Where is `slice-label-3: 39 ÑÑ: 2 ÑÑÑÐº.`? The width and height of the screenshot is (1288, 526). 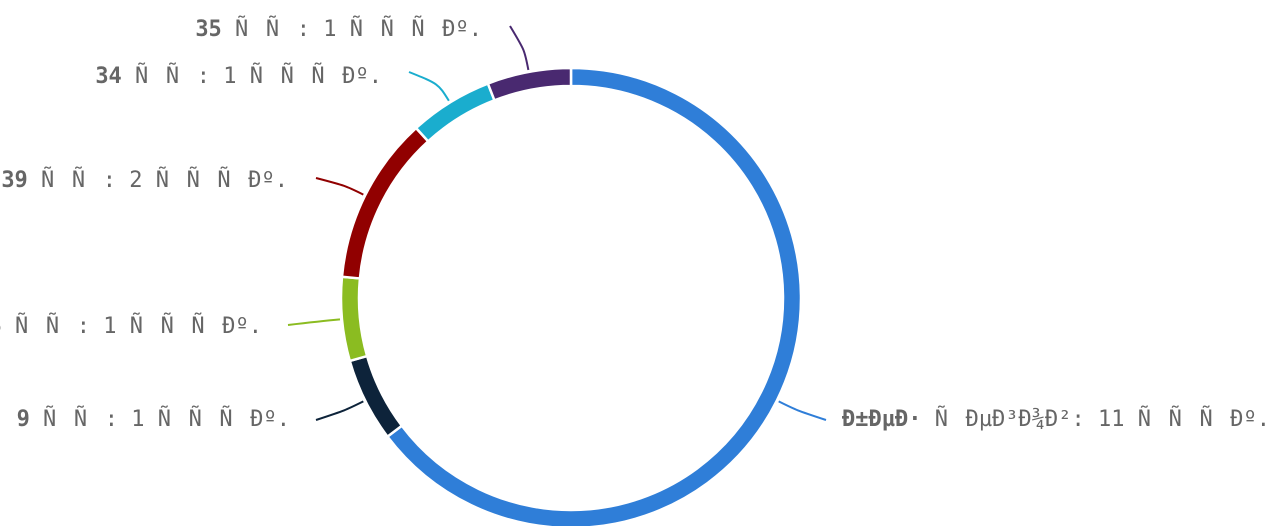 slice-label-3: 39 ÑÑ: 2 ÑÑÑÐº. is located at coordinates (144, 179).